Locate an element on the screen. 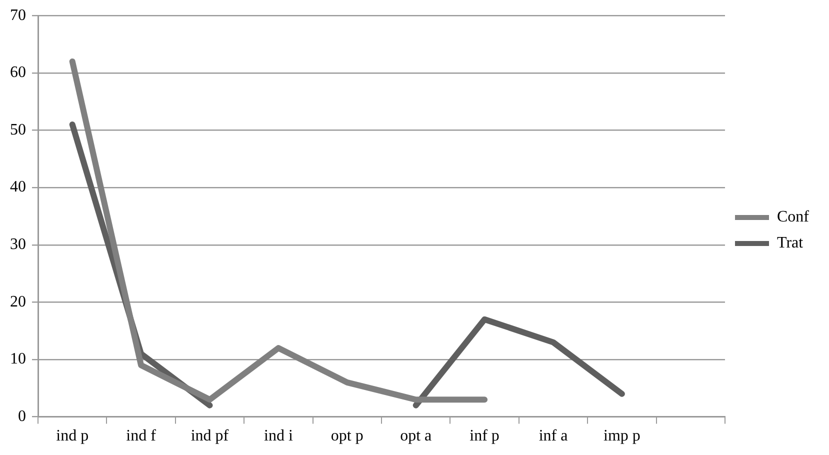 This screenshot has width=829, height=455. y-tick-label: 50 is located at coordinates (18, 129).